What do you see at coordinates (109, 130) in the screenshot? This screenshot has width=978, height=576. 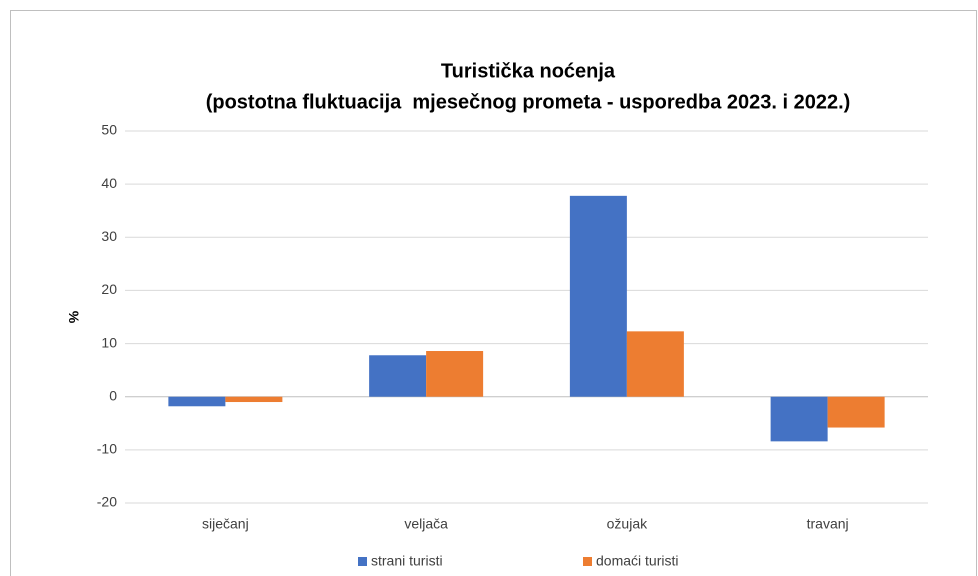 I see `y-tick-label: 50` at bounding box center [109, 130].